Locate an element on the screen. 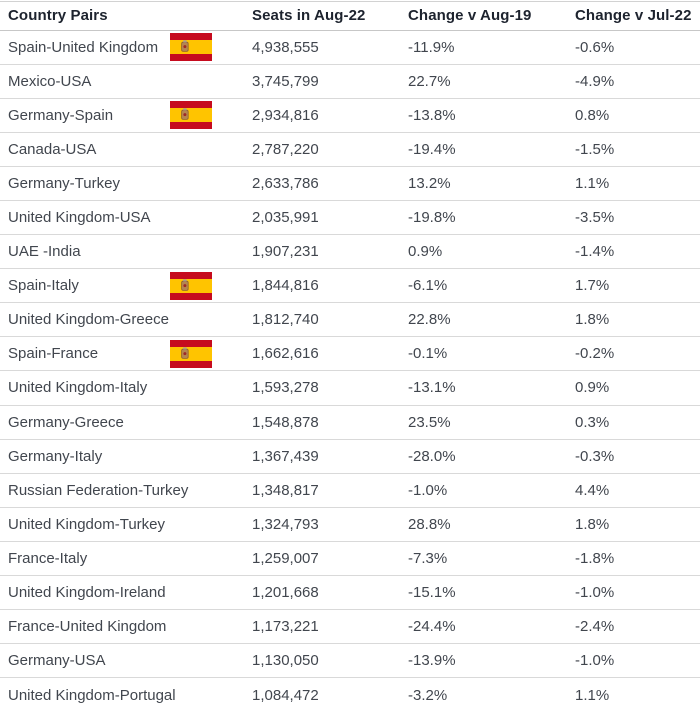  country-pair-label: United Kingdom-Portugal is located at coordinates (92, 695).